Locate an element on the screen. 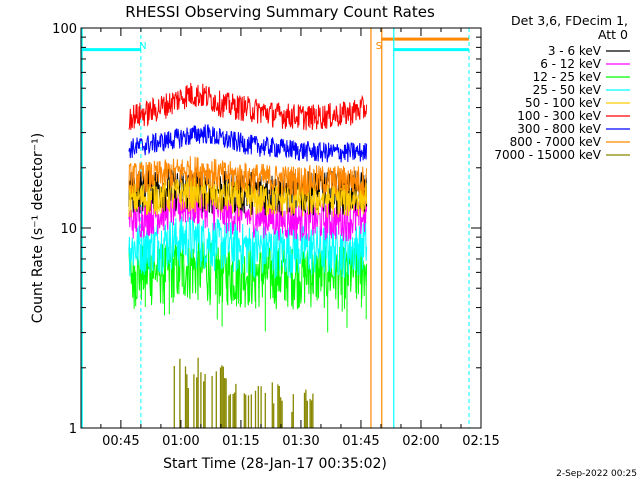 The width and height of the screenshot is (640, 480). x-tick-label-5: 02:00 is located at coordinates (420, 441).